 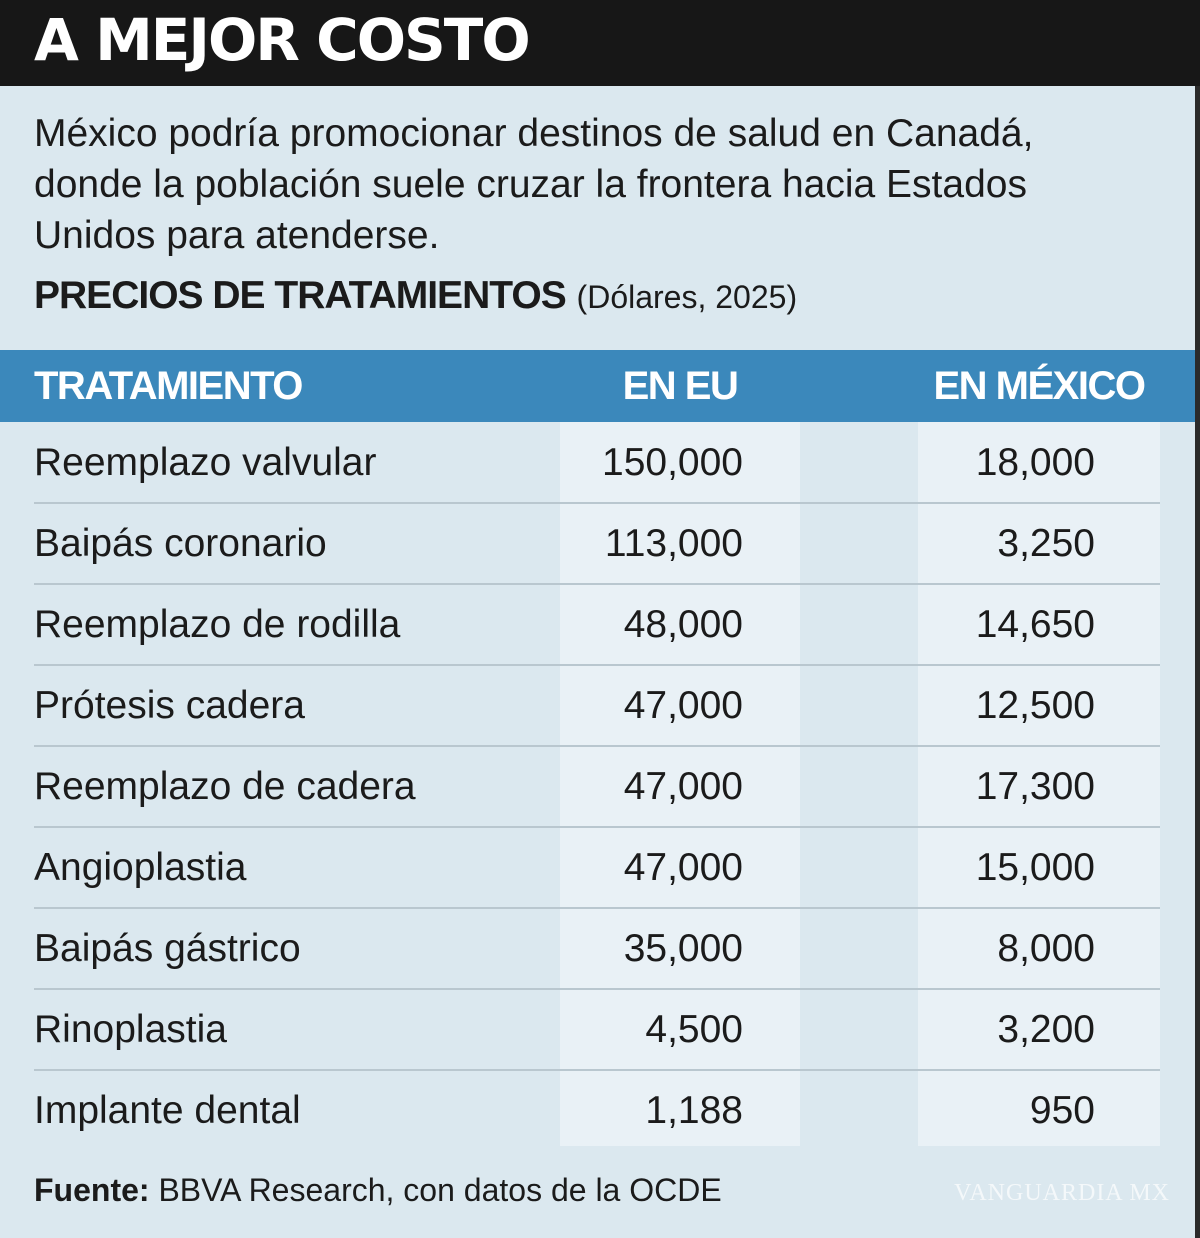 What do you see at coordinates (167, 1110) in the screenshot?
I see `treatment: Implante dental` at bounding box center [167, 1110].